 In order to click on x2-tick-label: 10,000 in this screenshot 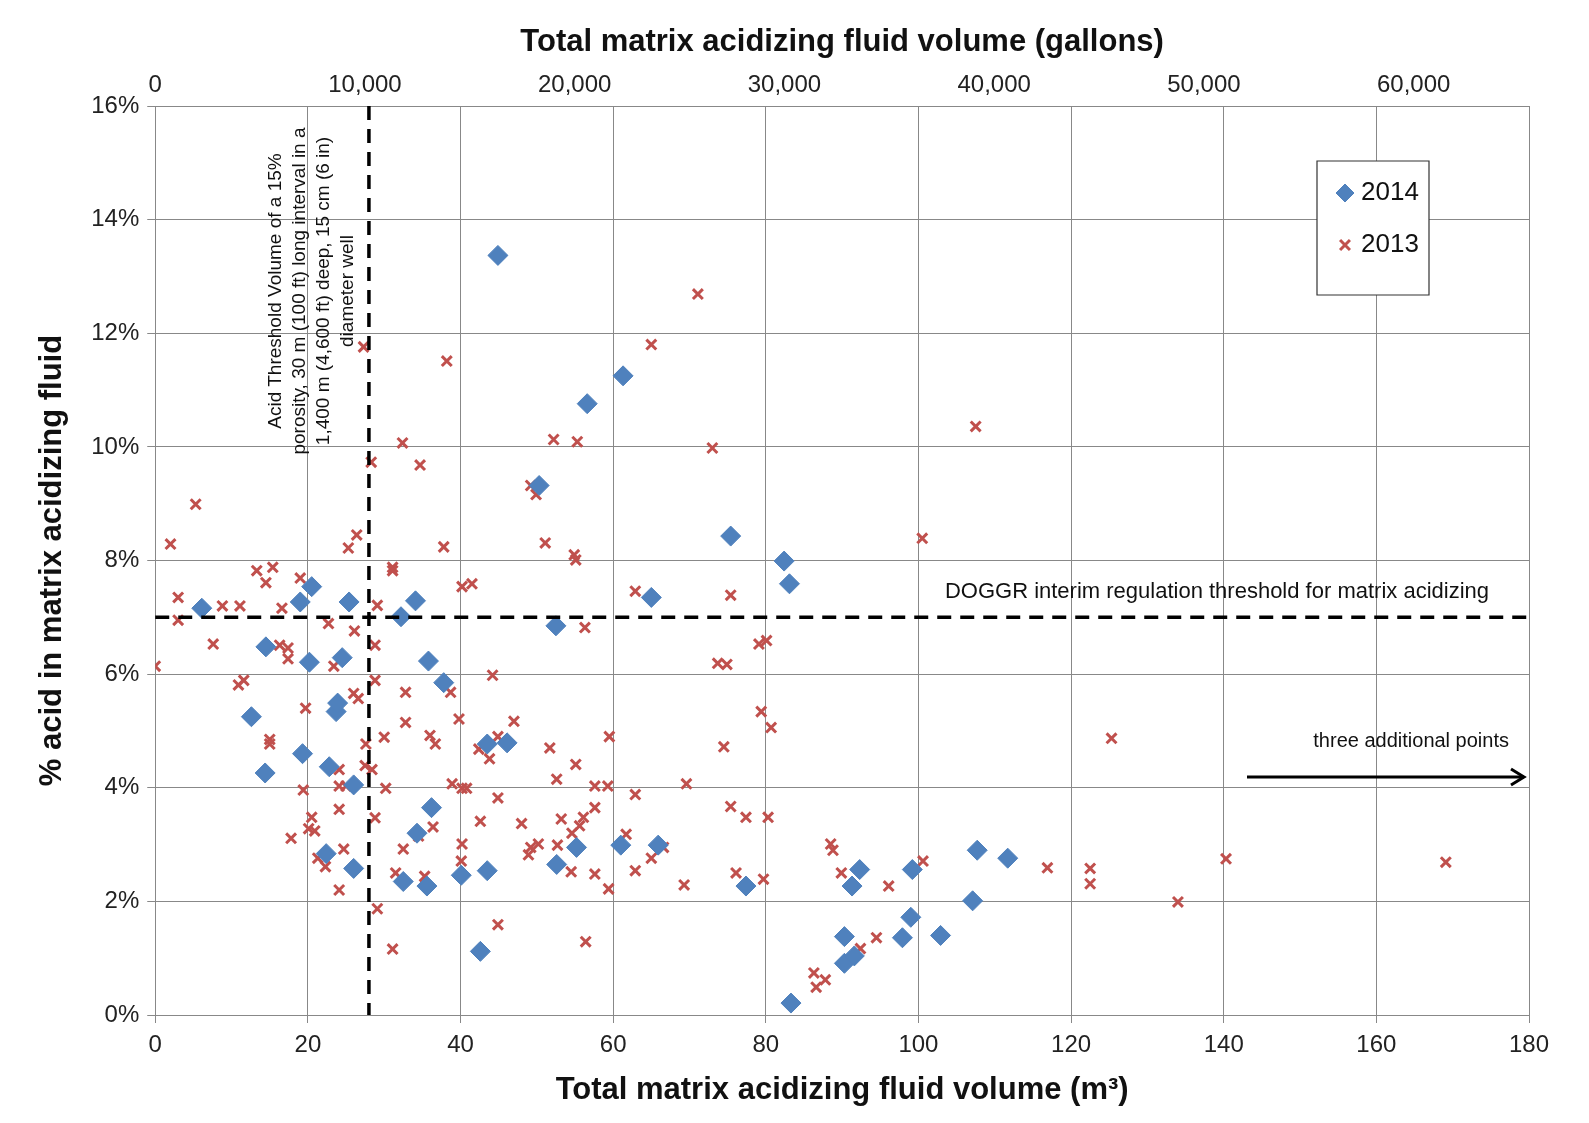, I will do `click(365, 84)`.